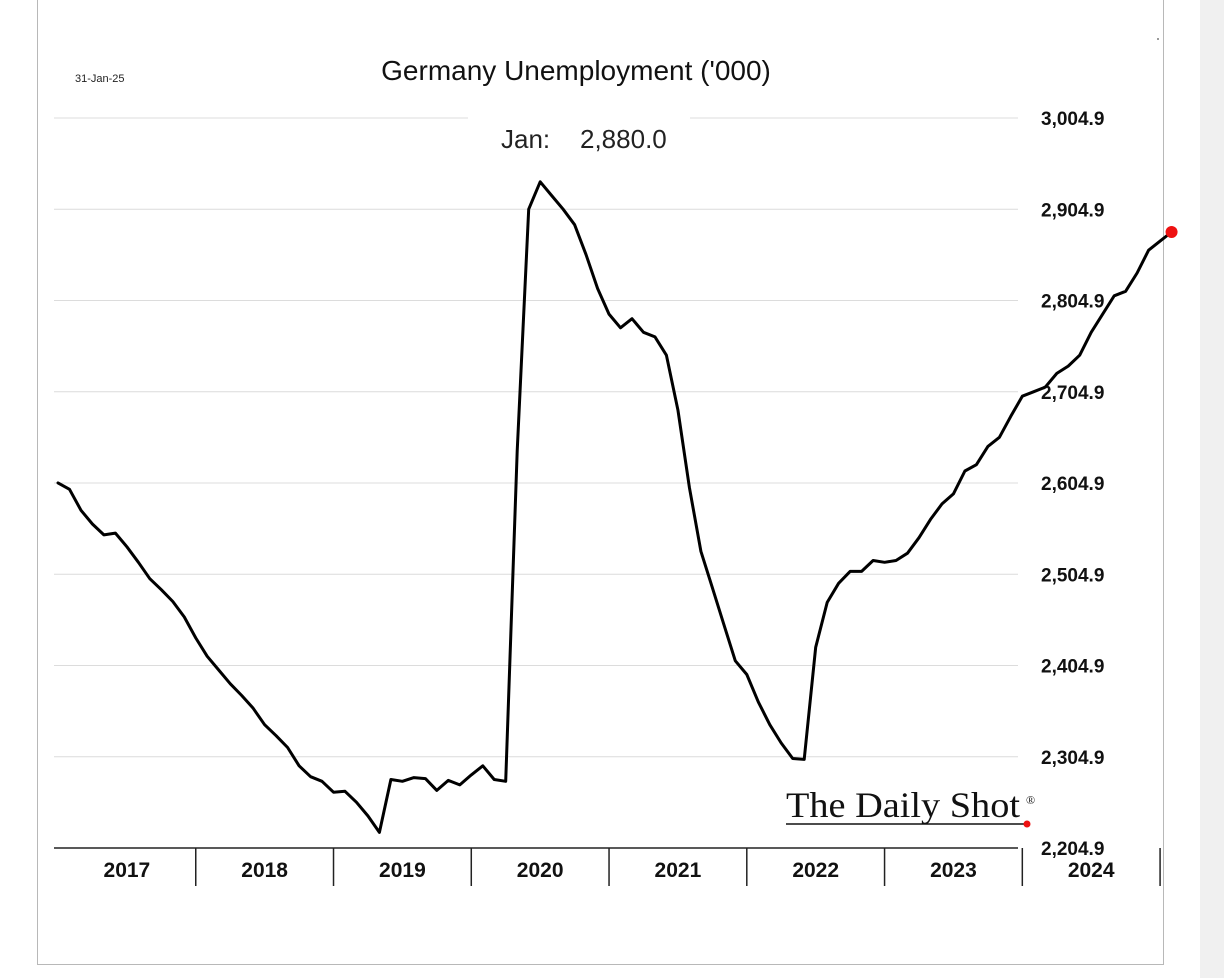 This screenshot has width=1224, height=978. What do you see at coordinates (1072, 302) in the screenshot?
I see `y-tick-label: 2,804.9` at bounding box center [1072, 302].